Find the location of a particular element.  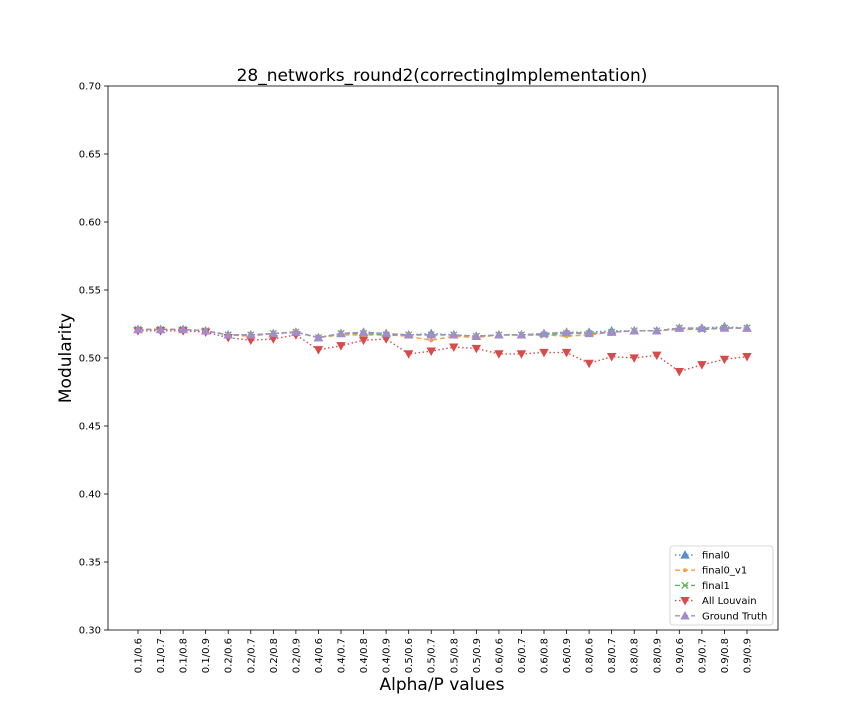

legend-box is located at coordinates (721, 585).